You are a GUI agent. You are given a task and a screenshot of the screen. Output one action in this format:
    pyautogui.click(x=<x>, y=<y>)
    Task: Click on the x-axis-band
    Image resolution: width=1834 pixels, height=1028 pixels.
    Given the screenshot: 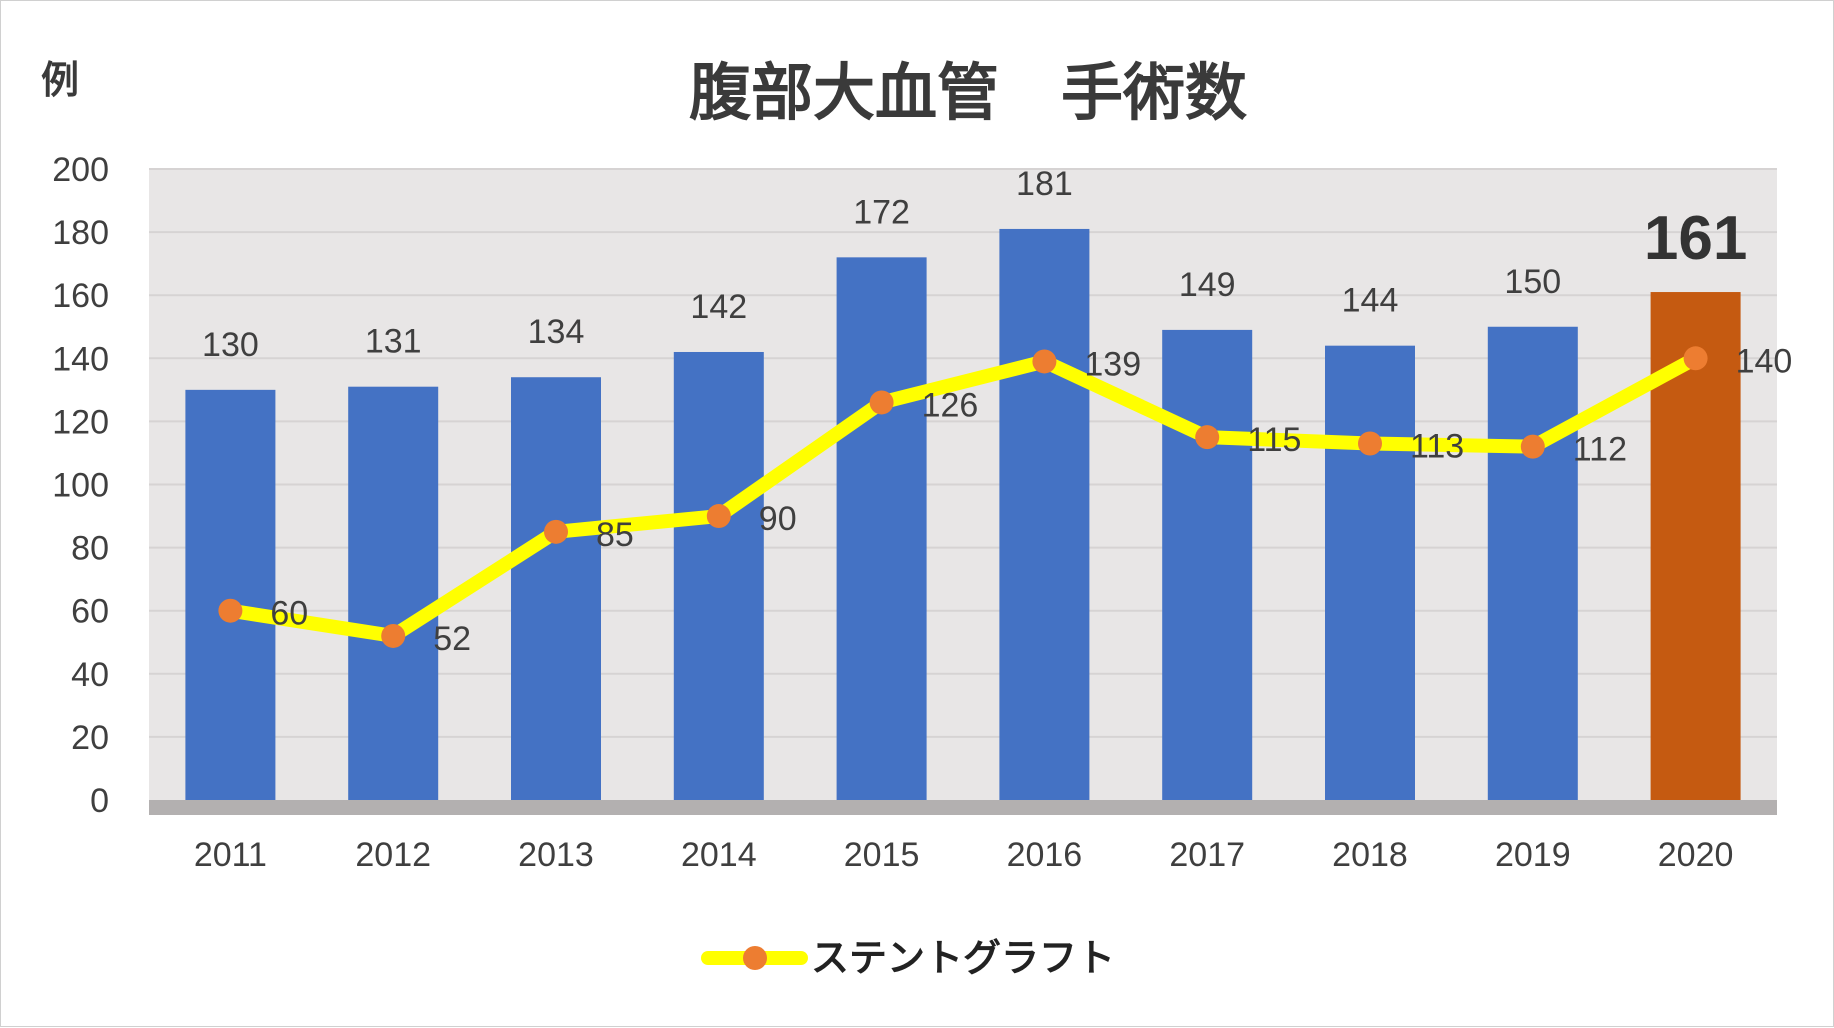 What is the action you would take?
    pyautogui.click(x=963, y=807)
    